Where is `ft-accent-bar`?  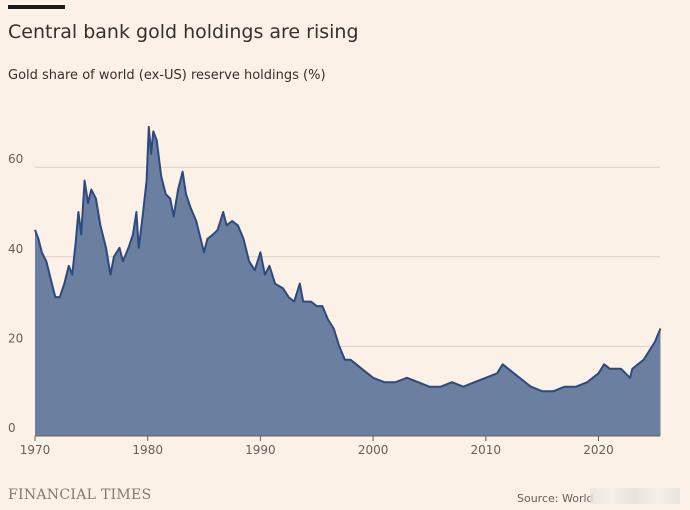
ft-accent-bar is located at coordinates (36, 7).